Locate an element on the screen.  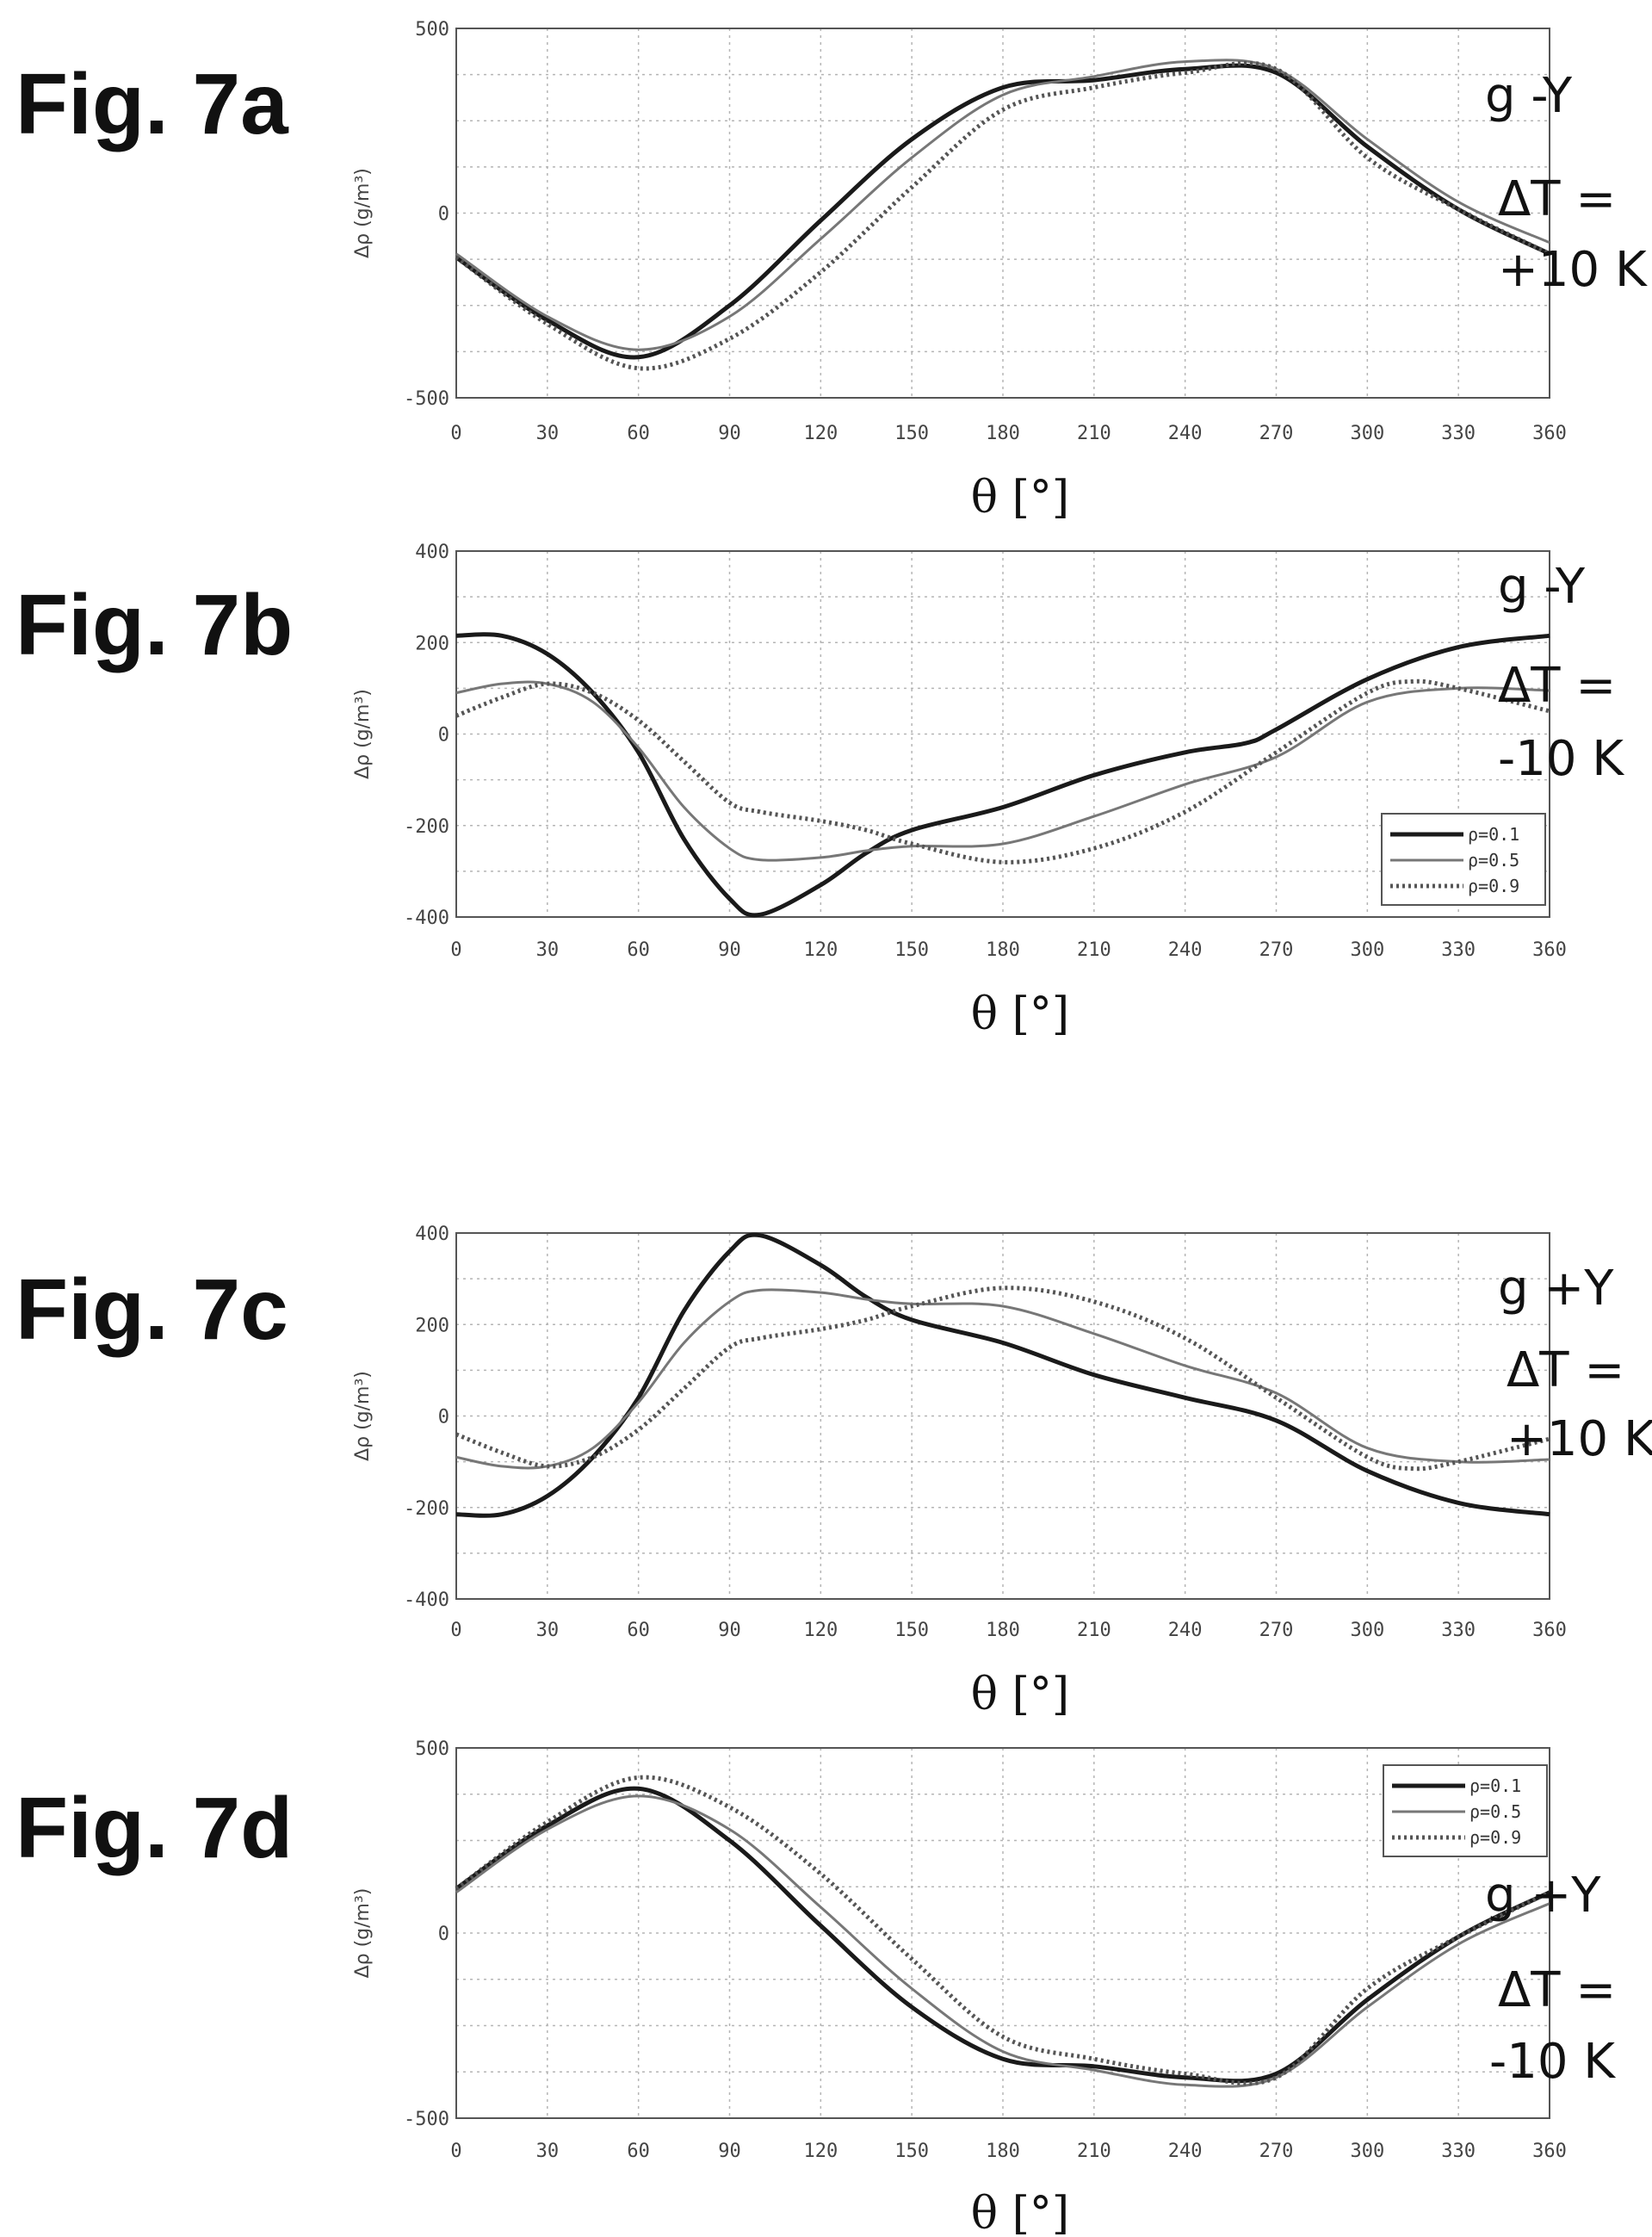
annotation-text: -10 K is located at coordinates (1561, 759).